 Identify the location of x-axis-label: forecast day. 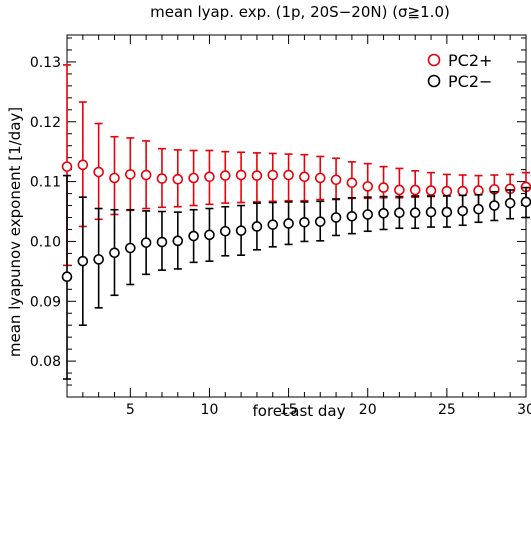
(298, 411).